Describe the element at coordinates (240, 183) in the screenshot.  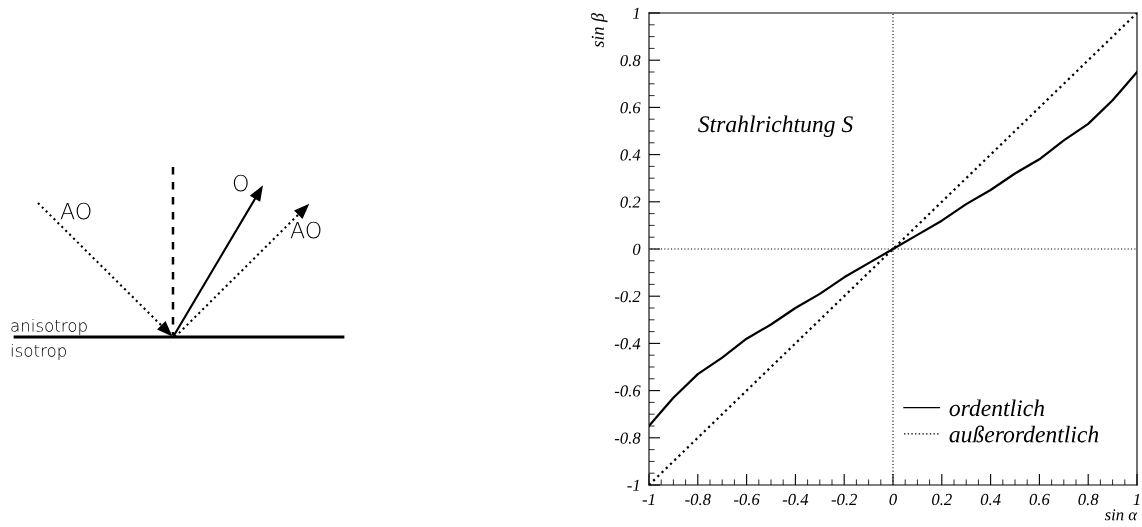
I see `text: O` at that location.